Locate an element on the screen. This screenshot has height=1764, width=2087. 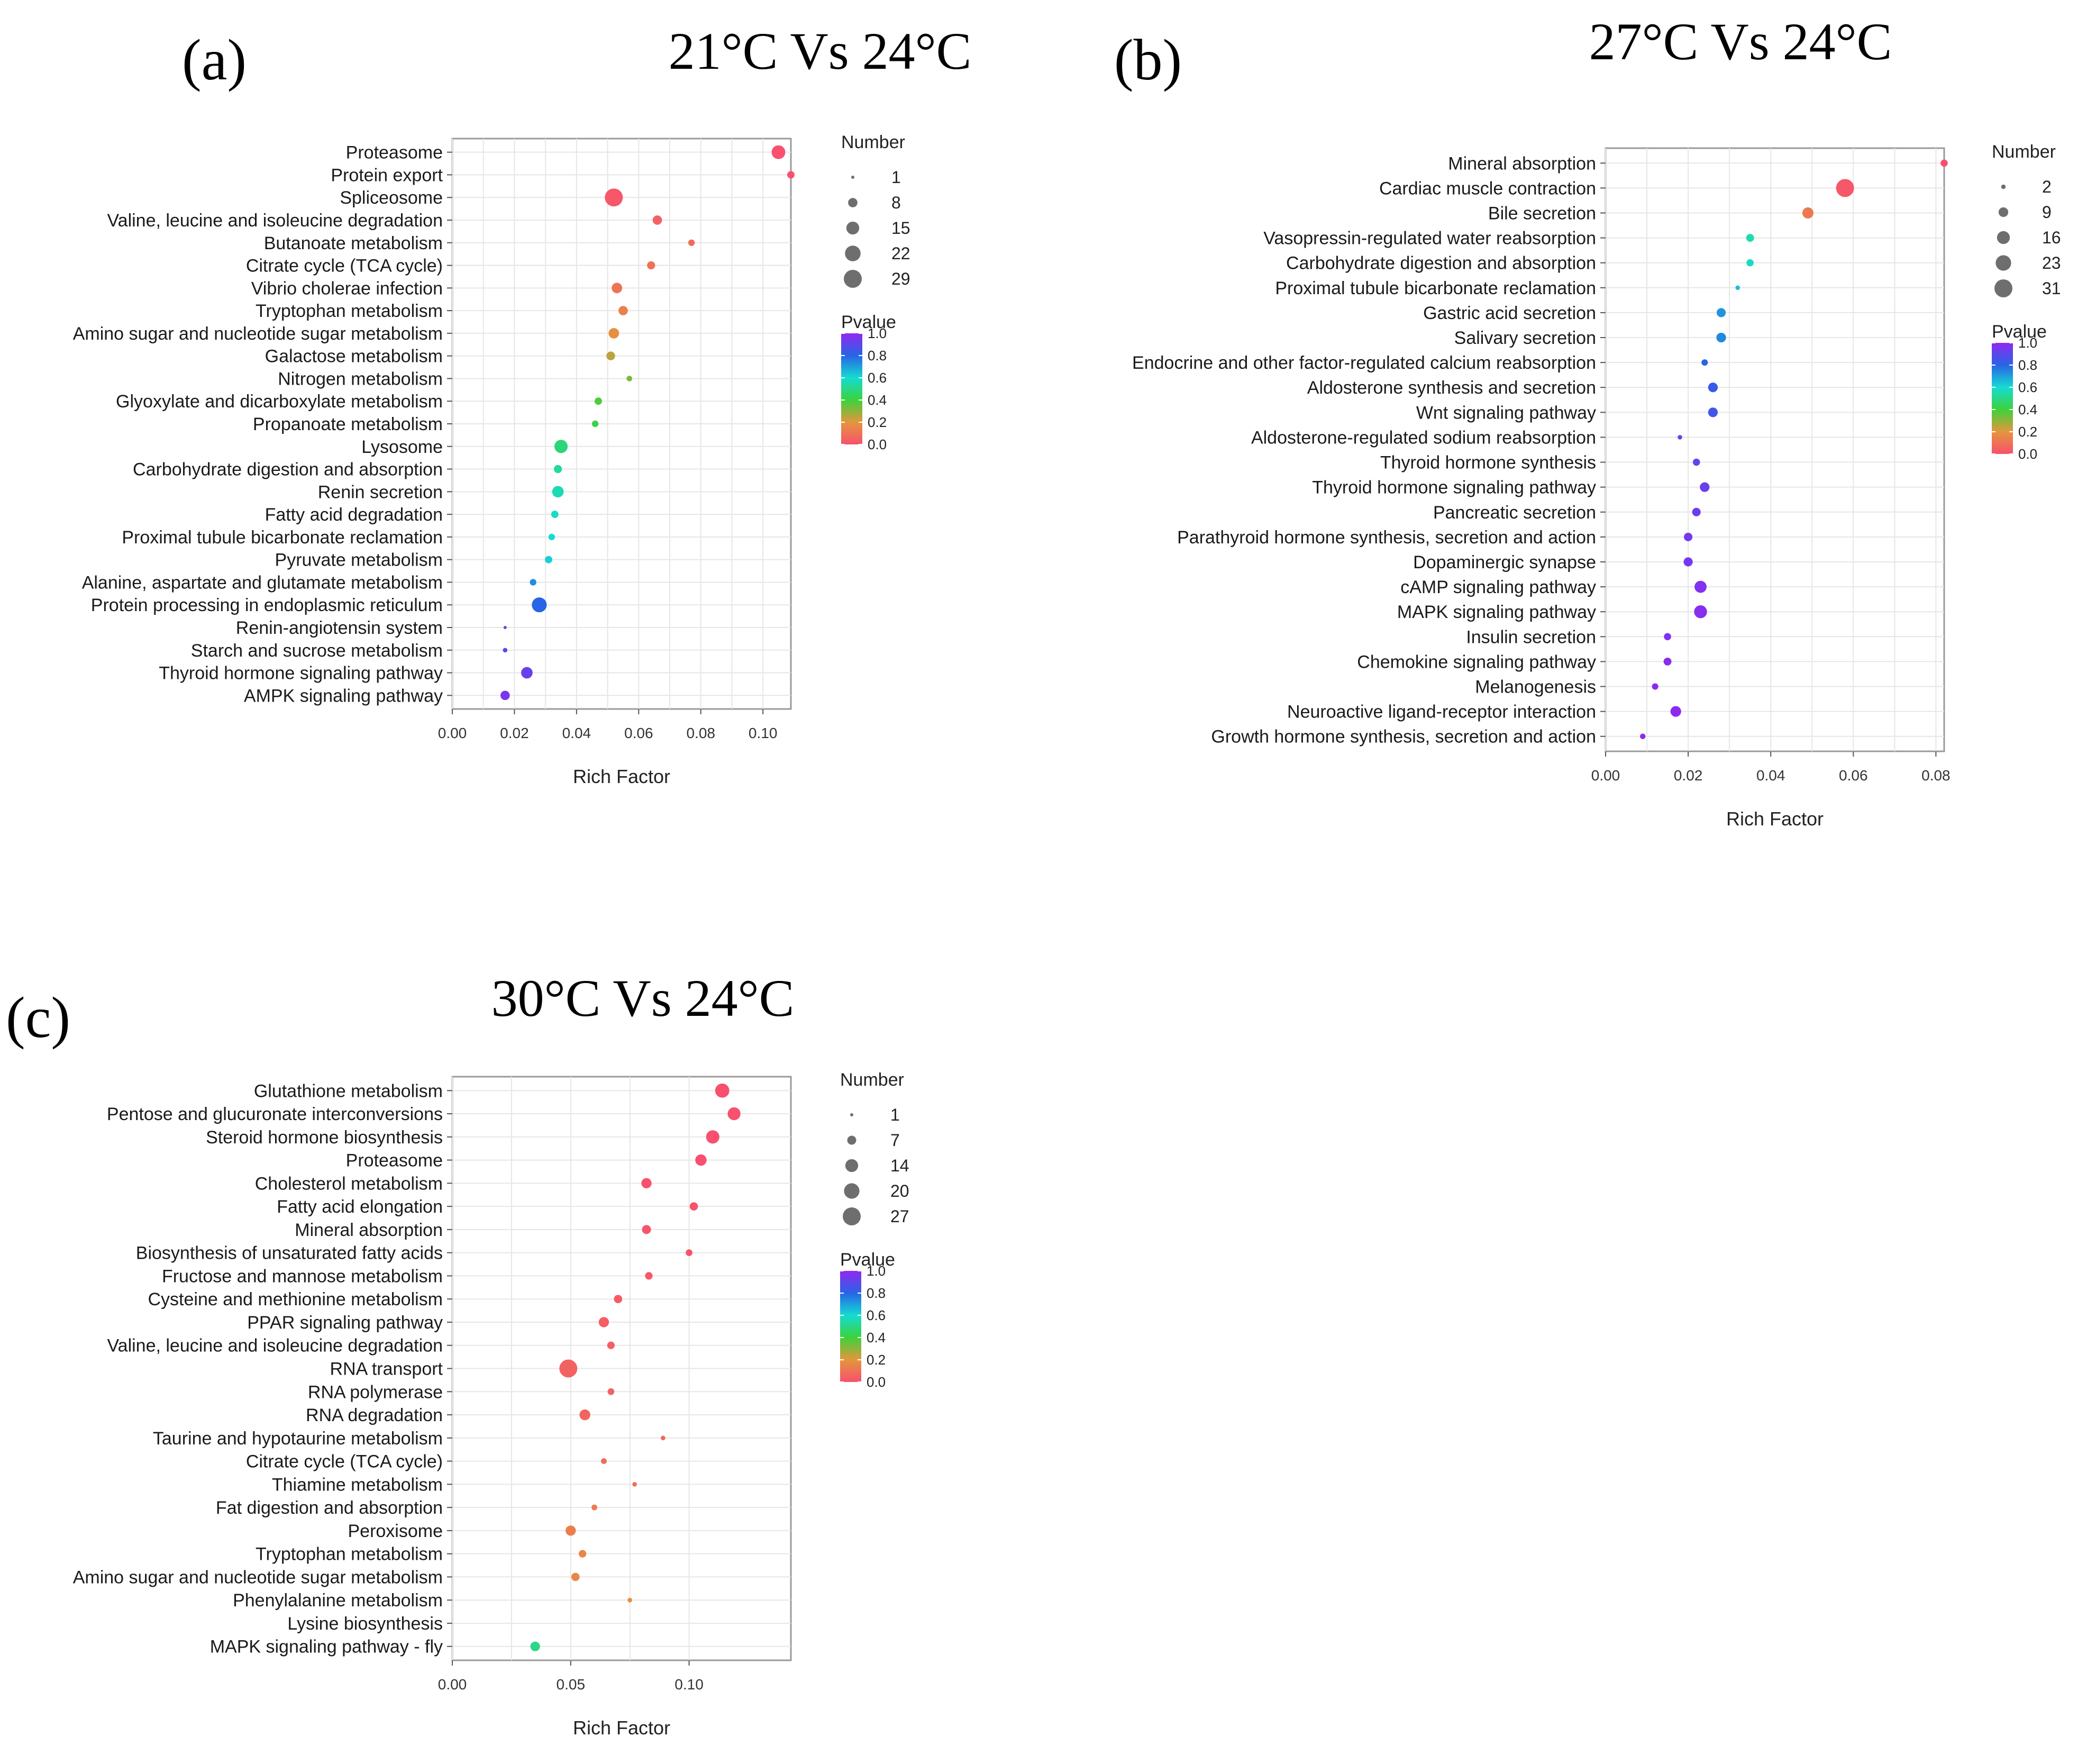
point-chemokine-signaling-pathway is located at coordinates (1667, 661).